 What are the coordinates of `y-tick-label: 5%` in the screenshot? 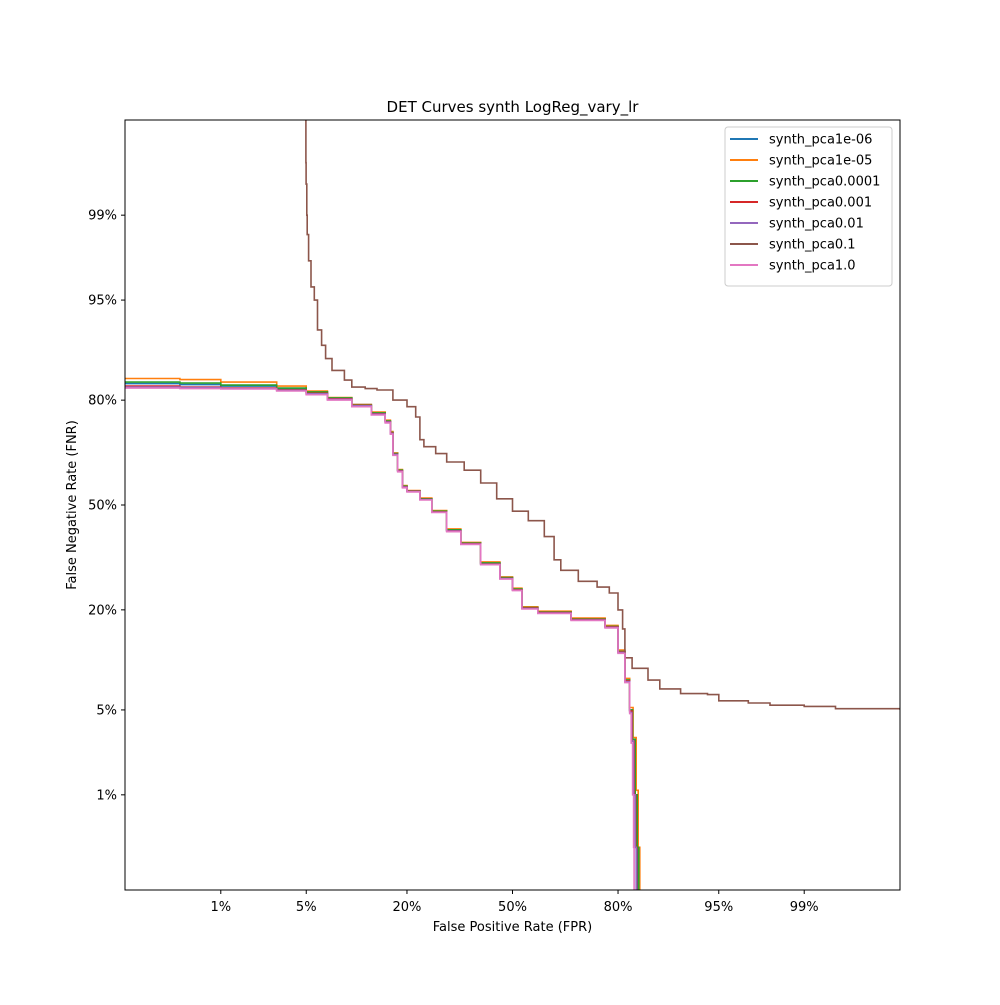 It's located at (106, 710).